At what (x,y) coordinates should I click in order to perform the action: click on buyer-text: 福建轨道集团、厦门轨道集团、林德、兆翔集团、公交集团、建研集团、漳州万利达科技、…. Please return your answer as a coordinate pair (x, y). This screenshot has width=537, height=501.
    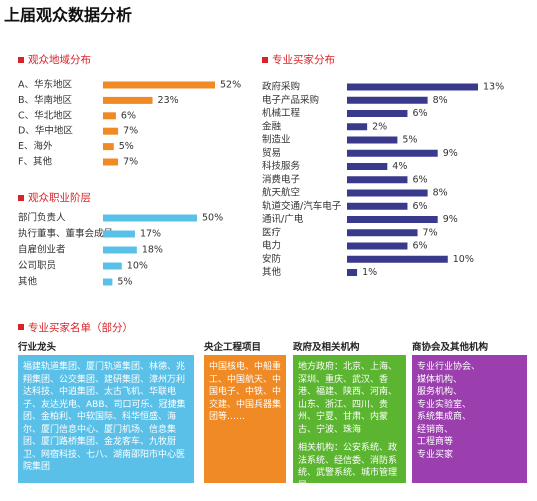
    Looking at the image, I should click on (104, 417).